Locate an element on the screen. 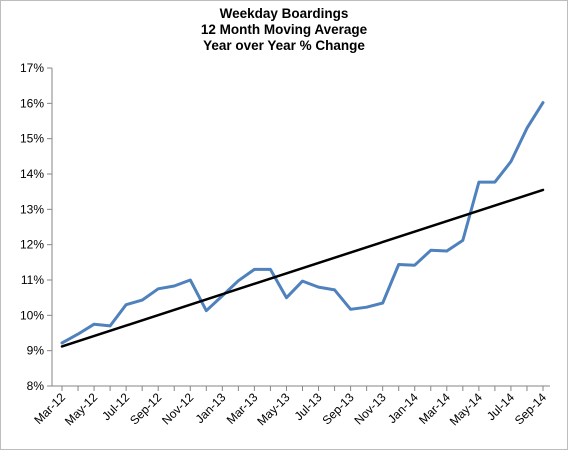 The height and width of the screenshot is (450, 568). y-tick-label: 17% is located at coordinates (32, 68).